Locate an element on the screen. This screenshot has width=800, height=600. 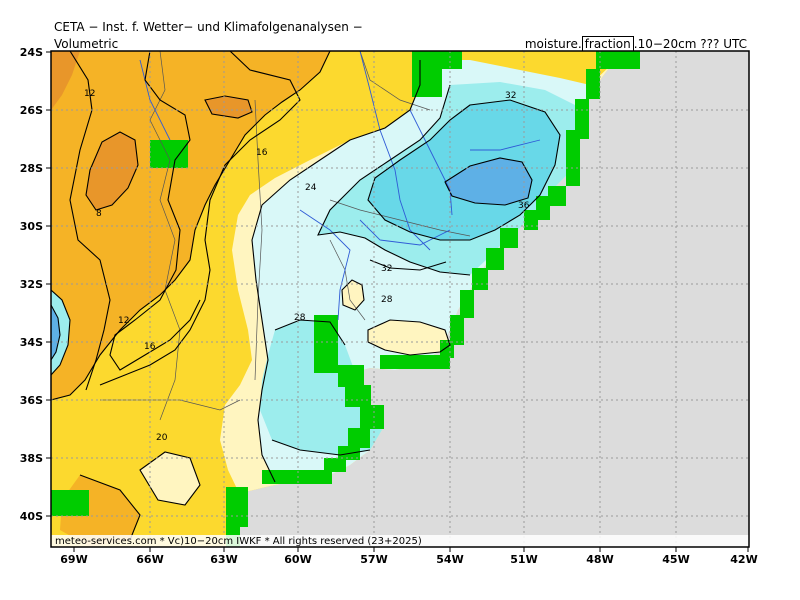
lon-tick-label: 66W is located at coordinates (149, 559).